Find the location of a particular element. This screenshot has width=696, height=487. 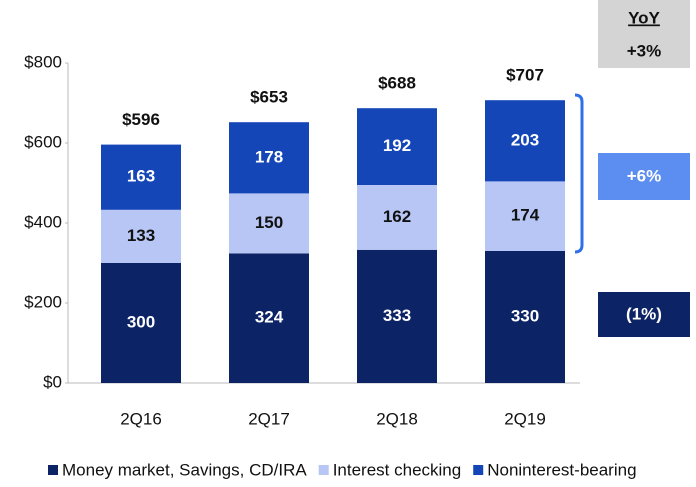

upper-change: +6% is located at coordinates (644, 175).